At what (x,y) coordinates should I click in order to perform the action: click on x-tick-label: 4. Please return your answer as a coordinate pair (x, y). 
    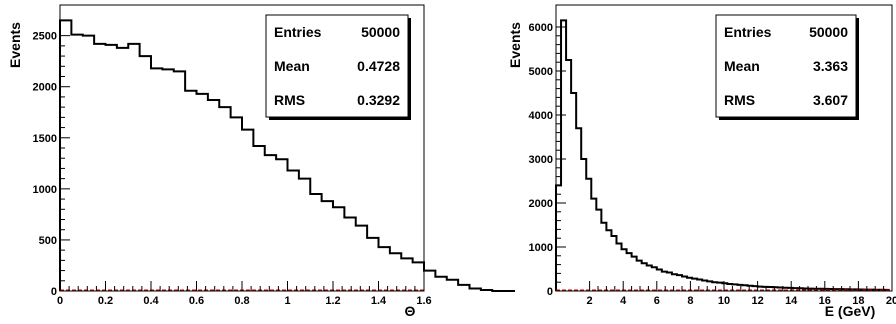
    Looking at the image, I should click on (623, 301).